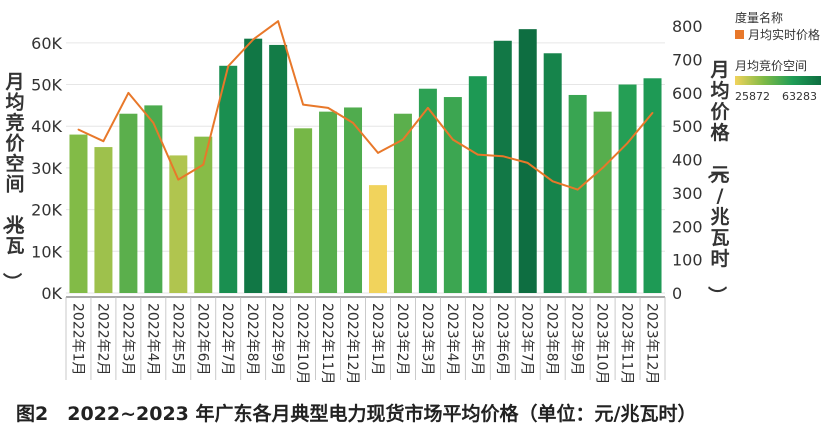  What do you see at coordinates (687, 60) in the screenshot?
I see `y-right-tick: 700` at bounding box center [687, 60].